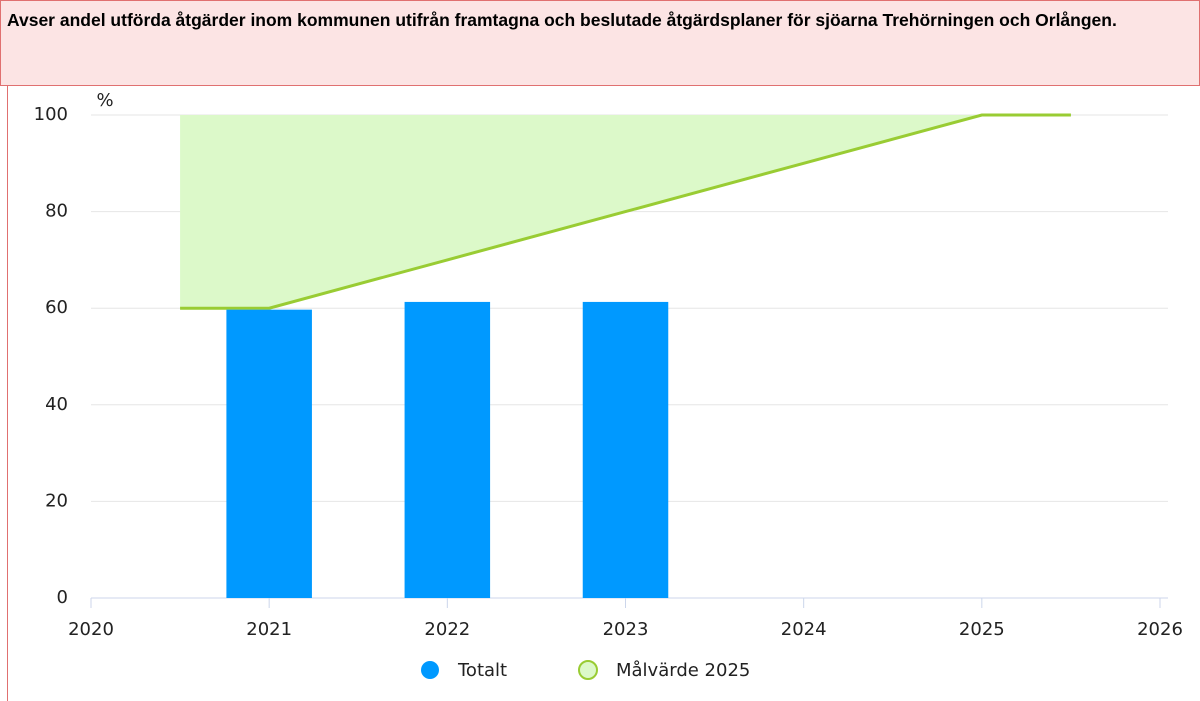 This screenshot has width=1200, height=701. What do you see at coordinates (982, 629) in the screenshot?
I see `x-tick-label: 2025` at bounding box center [982, 629].